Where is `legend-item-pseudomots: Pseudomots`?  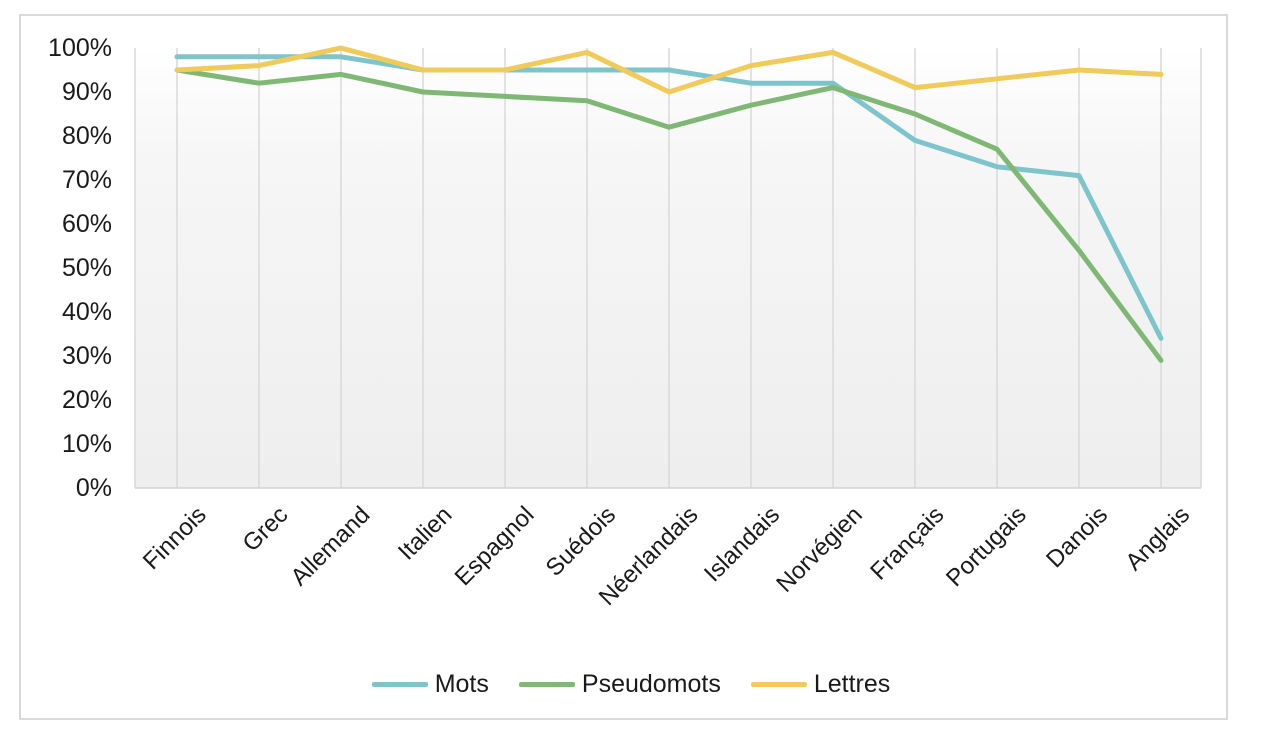 legend-item-pseudomots: Pseudomots is located at coordinates (619, 684).